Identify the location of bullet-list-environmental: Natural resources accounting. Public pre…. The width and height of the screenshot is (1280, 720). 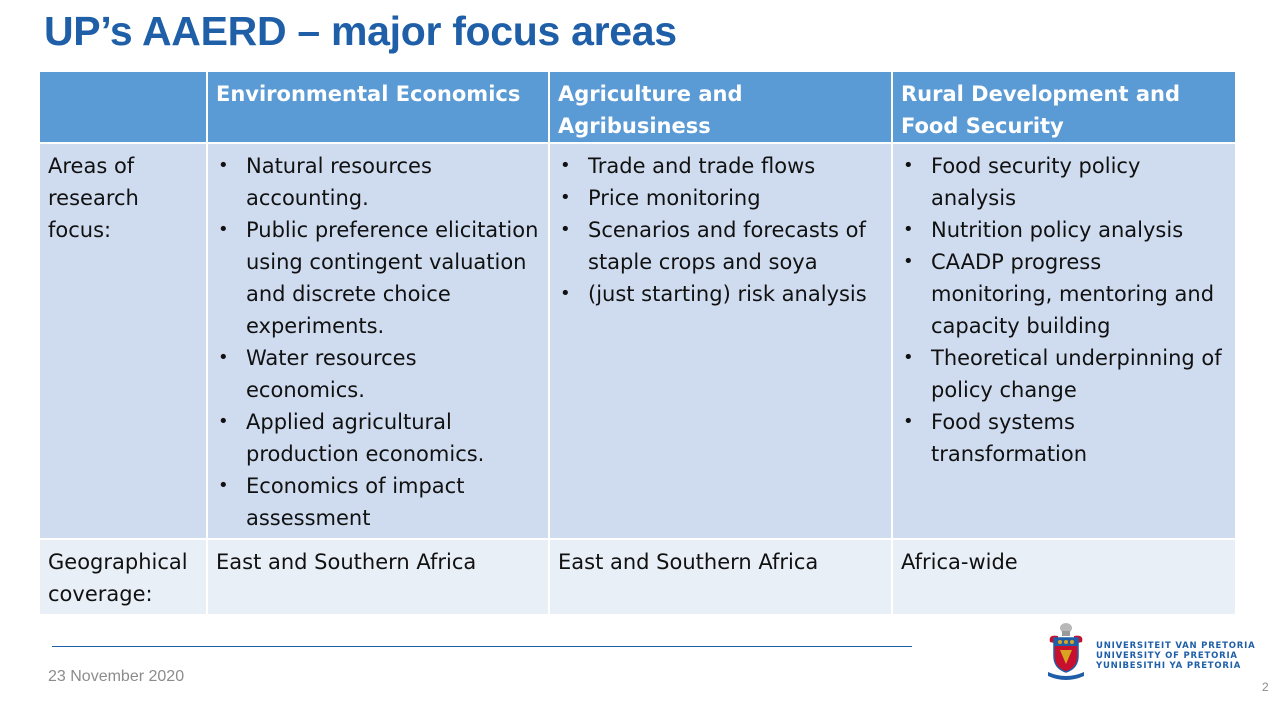
(378, 342).